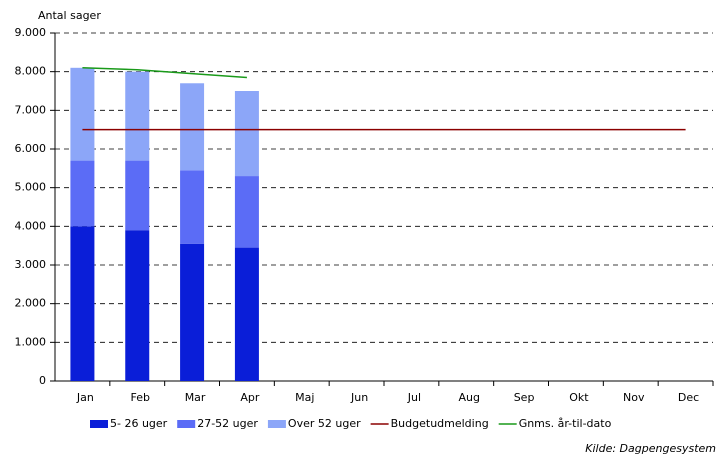 The width and height of the screenshot is (718, 459). I want to click on x-tick-label: Dec, so click(688, 397).